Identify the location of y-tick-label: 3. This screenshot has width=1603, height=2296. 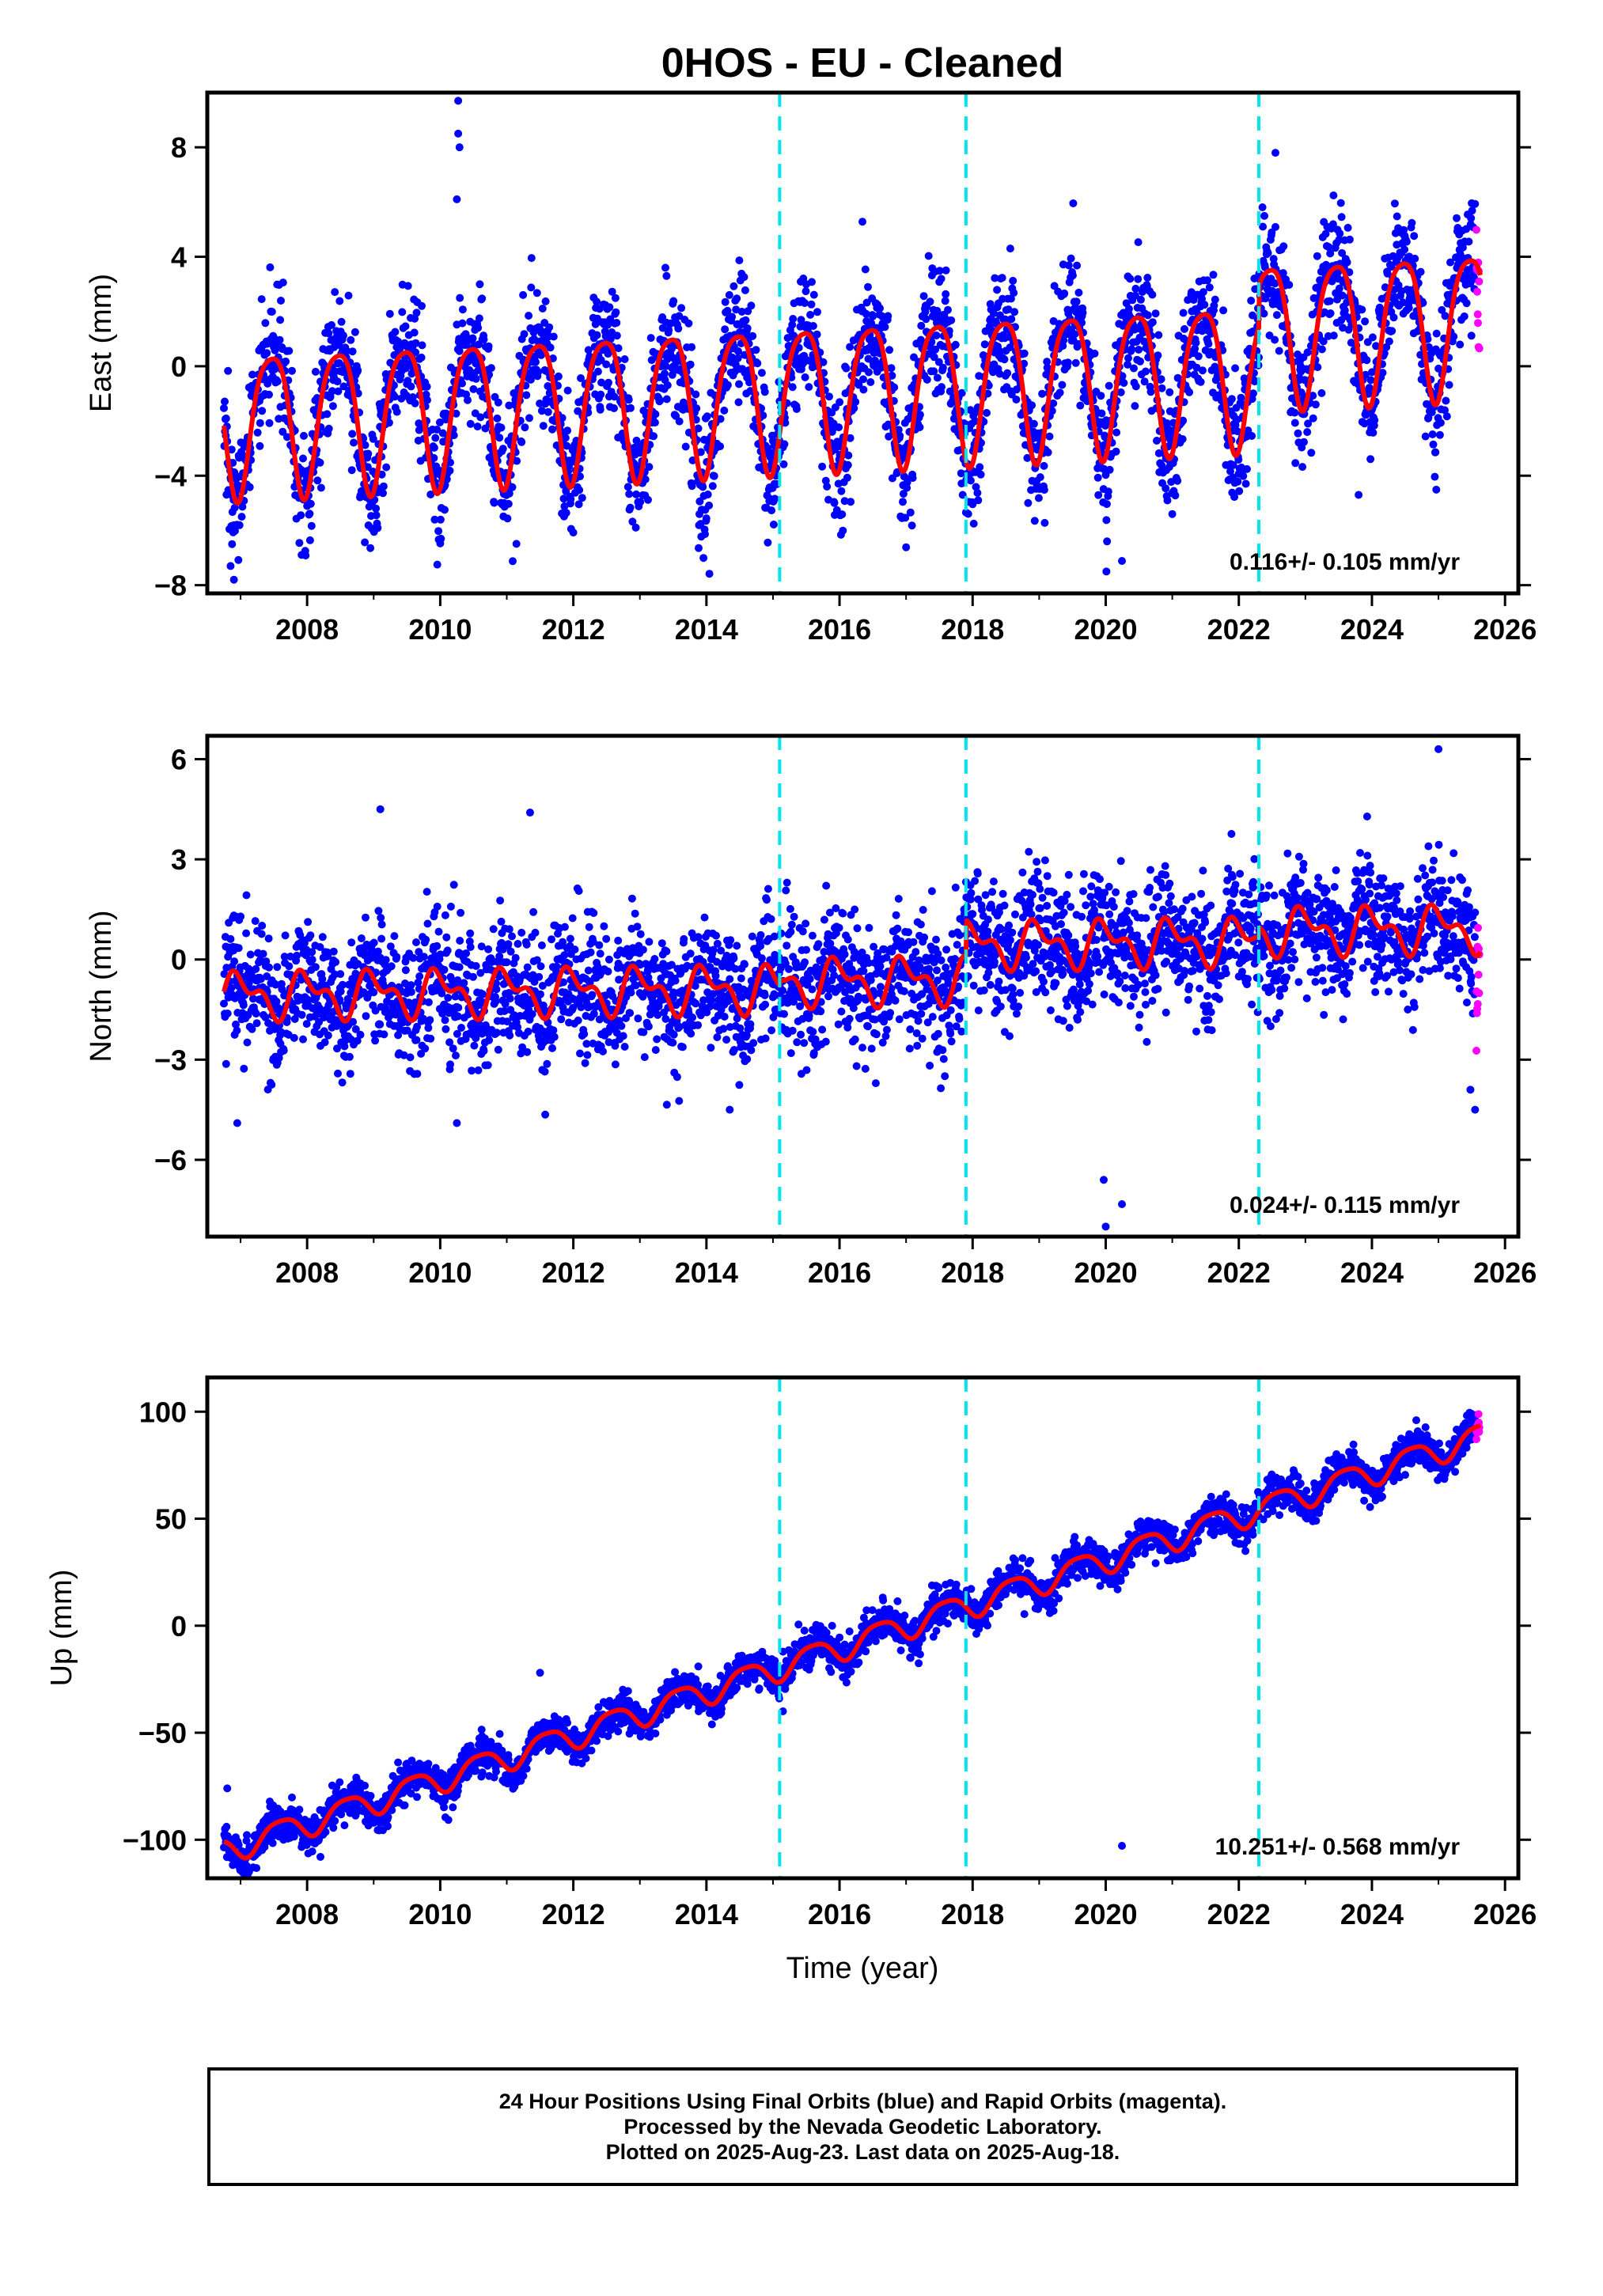
(179, 860).